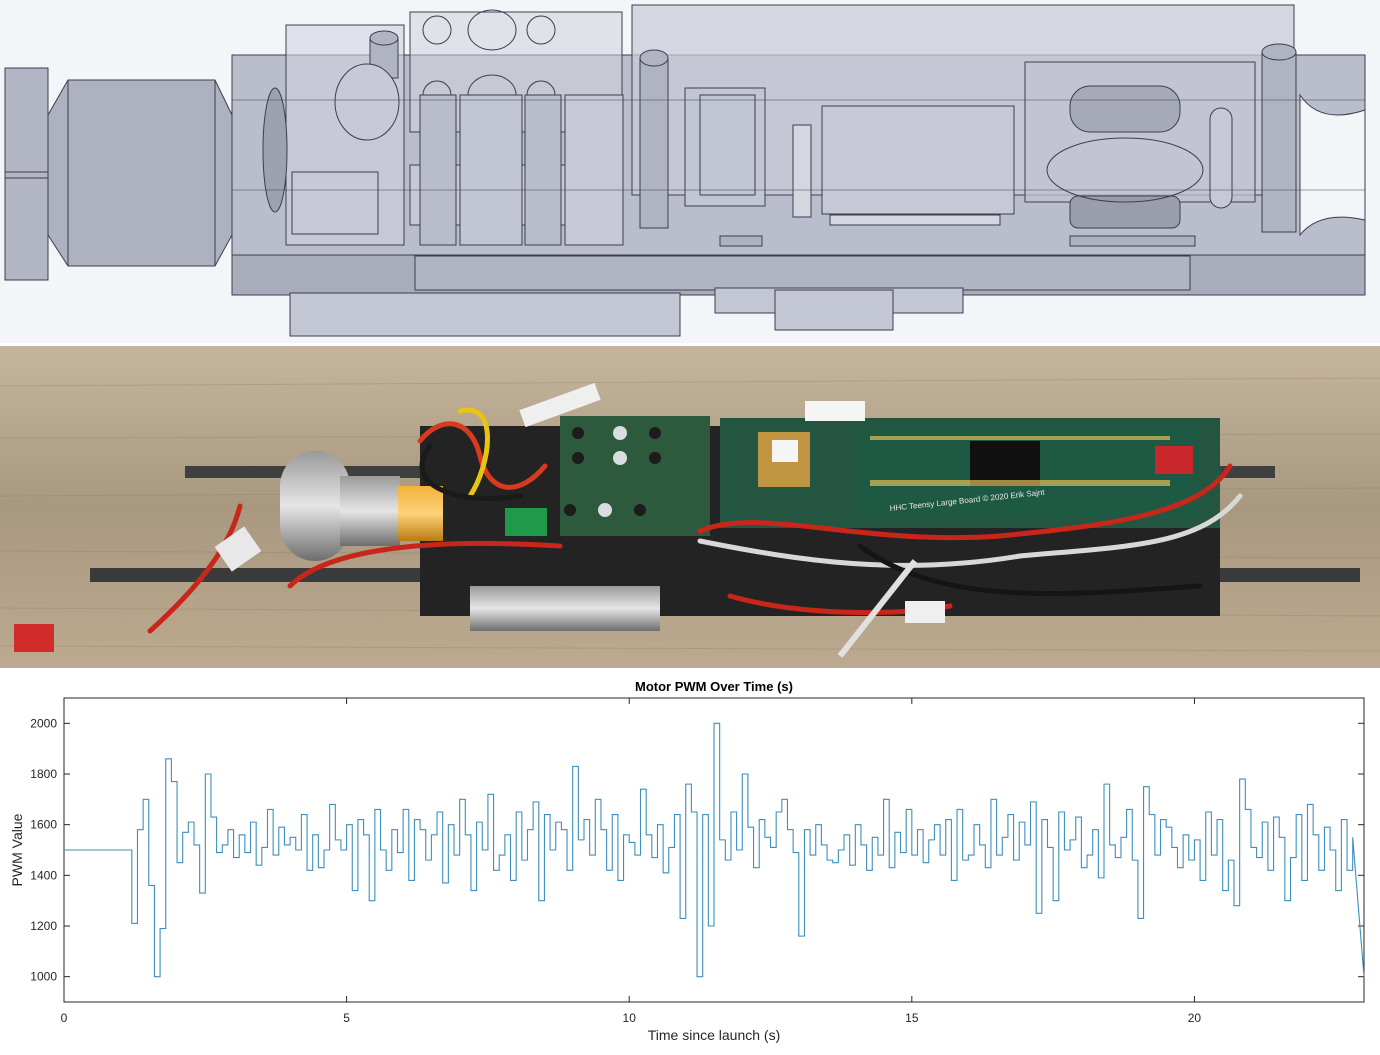 The image size is (1380, 1055). Describe the element at coordinates (714, 1035) in the screenshot. I see `x-axis-label: Time since launch (s)` at that location.